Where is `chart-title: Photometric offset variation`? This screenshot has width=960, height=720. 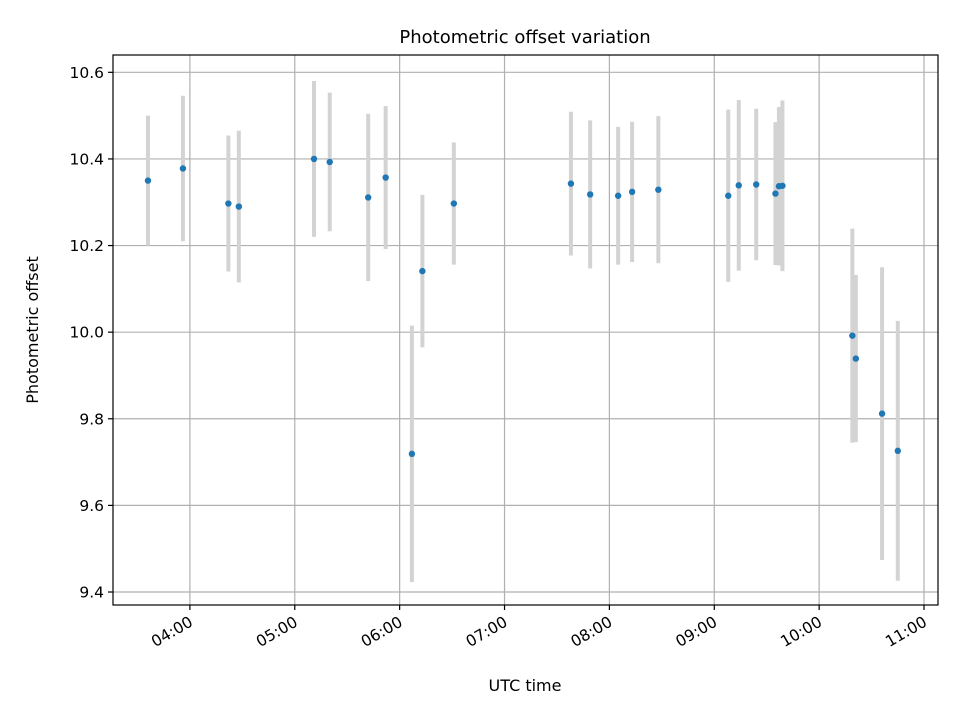 chart-title: Photometric offset variation is located at coordinates (524, 37).